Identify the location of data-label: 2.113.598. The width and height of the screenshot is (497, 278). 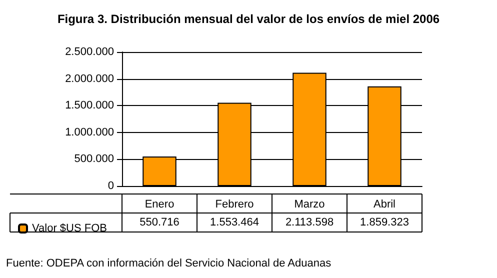
(309, 222).